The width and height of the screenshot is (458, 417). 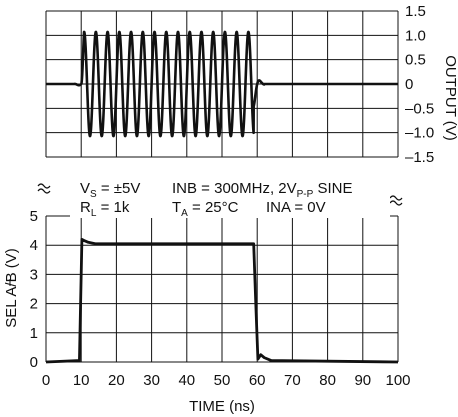 What do you see at coordinates (116, 380) in the screenshot?
I see `x-tick-label: 20` at bounding box center [116, 380].